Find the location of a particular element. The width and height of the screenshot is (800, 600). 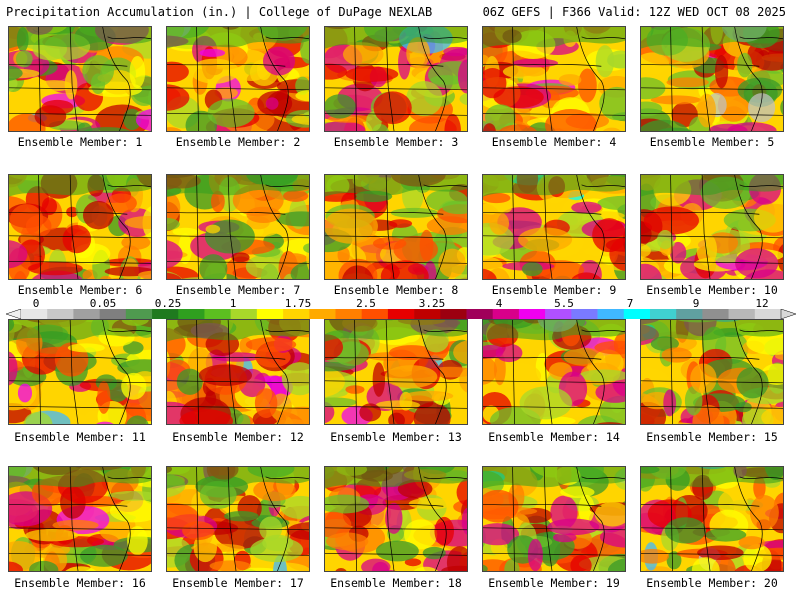

ensemble-member-label: Ensemble Member: 19 is located at coordinates (554, 583).